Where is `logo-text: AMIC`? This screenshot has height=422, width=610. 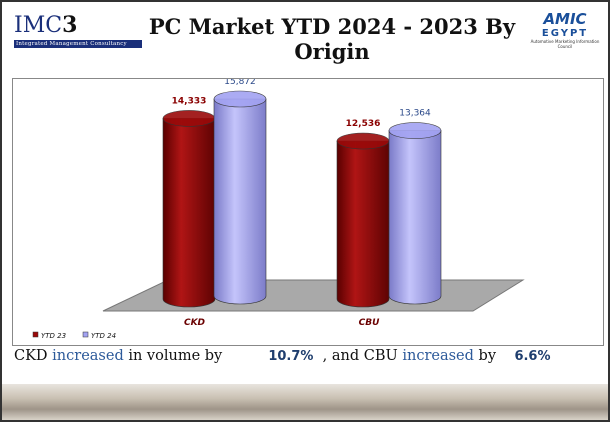 logo-text: AMIC is located at coordinates (565, 19).